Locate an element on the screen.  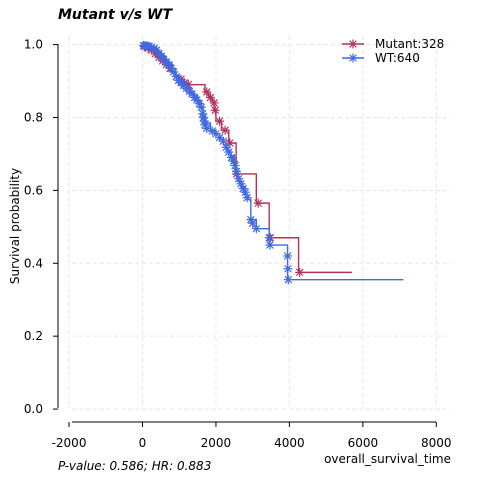
x-axis-label: overall_survival_time is located at coordinates (387, 459).